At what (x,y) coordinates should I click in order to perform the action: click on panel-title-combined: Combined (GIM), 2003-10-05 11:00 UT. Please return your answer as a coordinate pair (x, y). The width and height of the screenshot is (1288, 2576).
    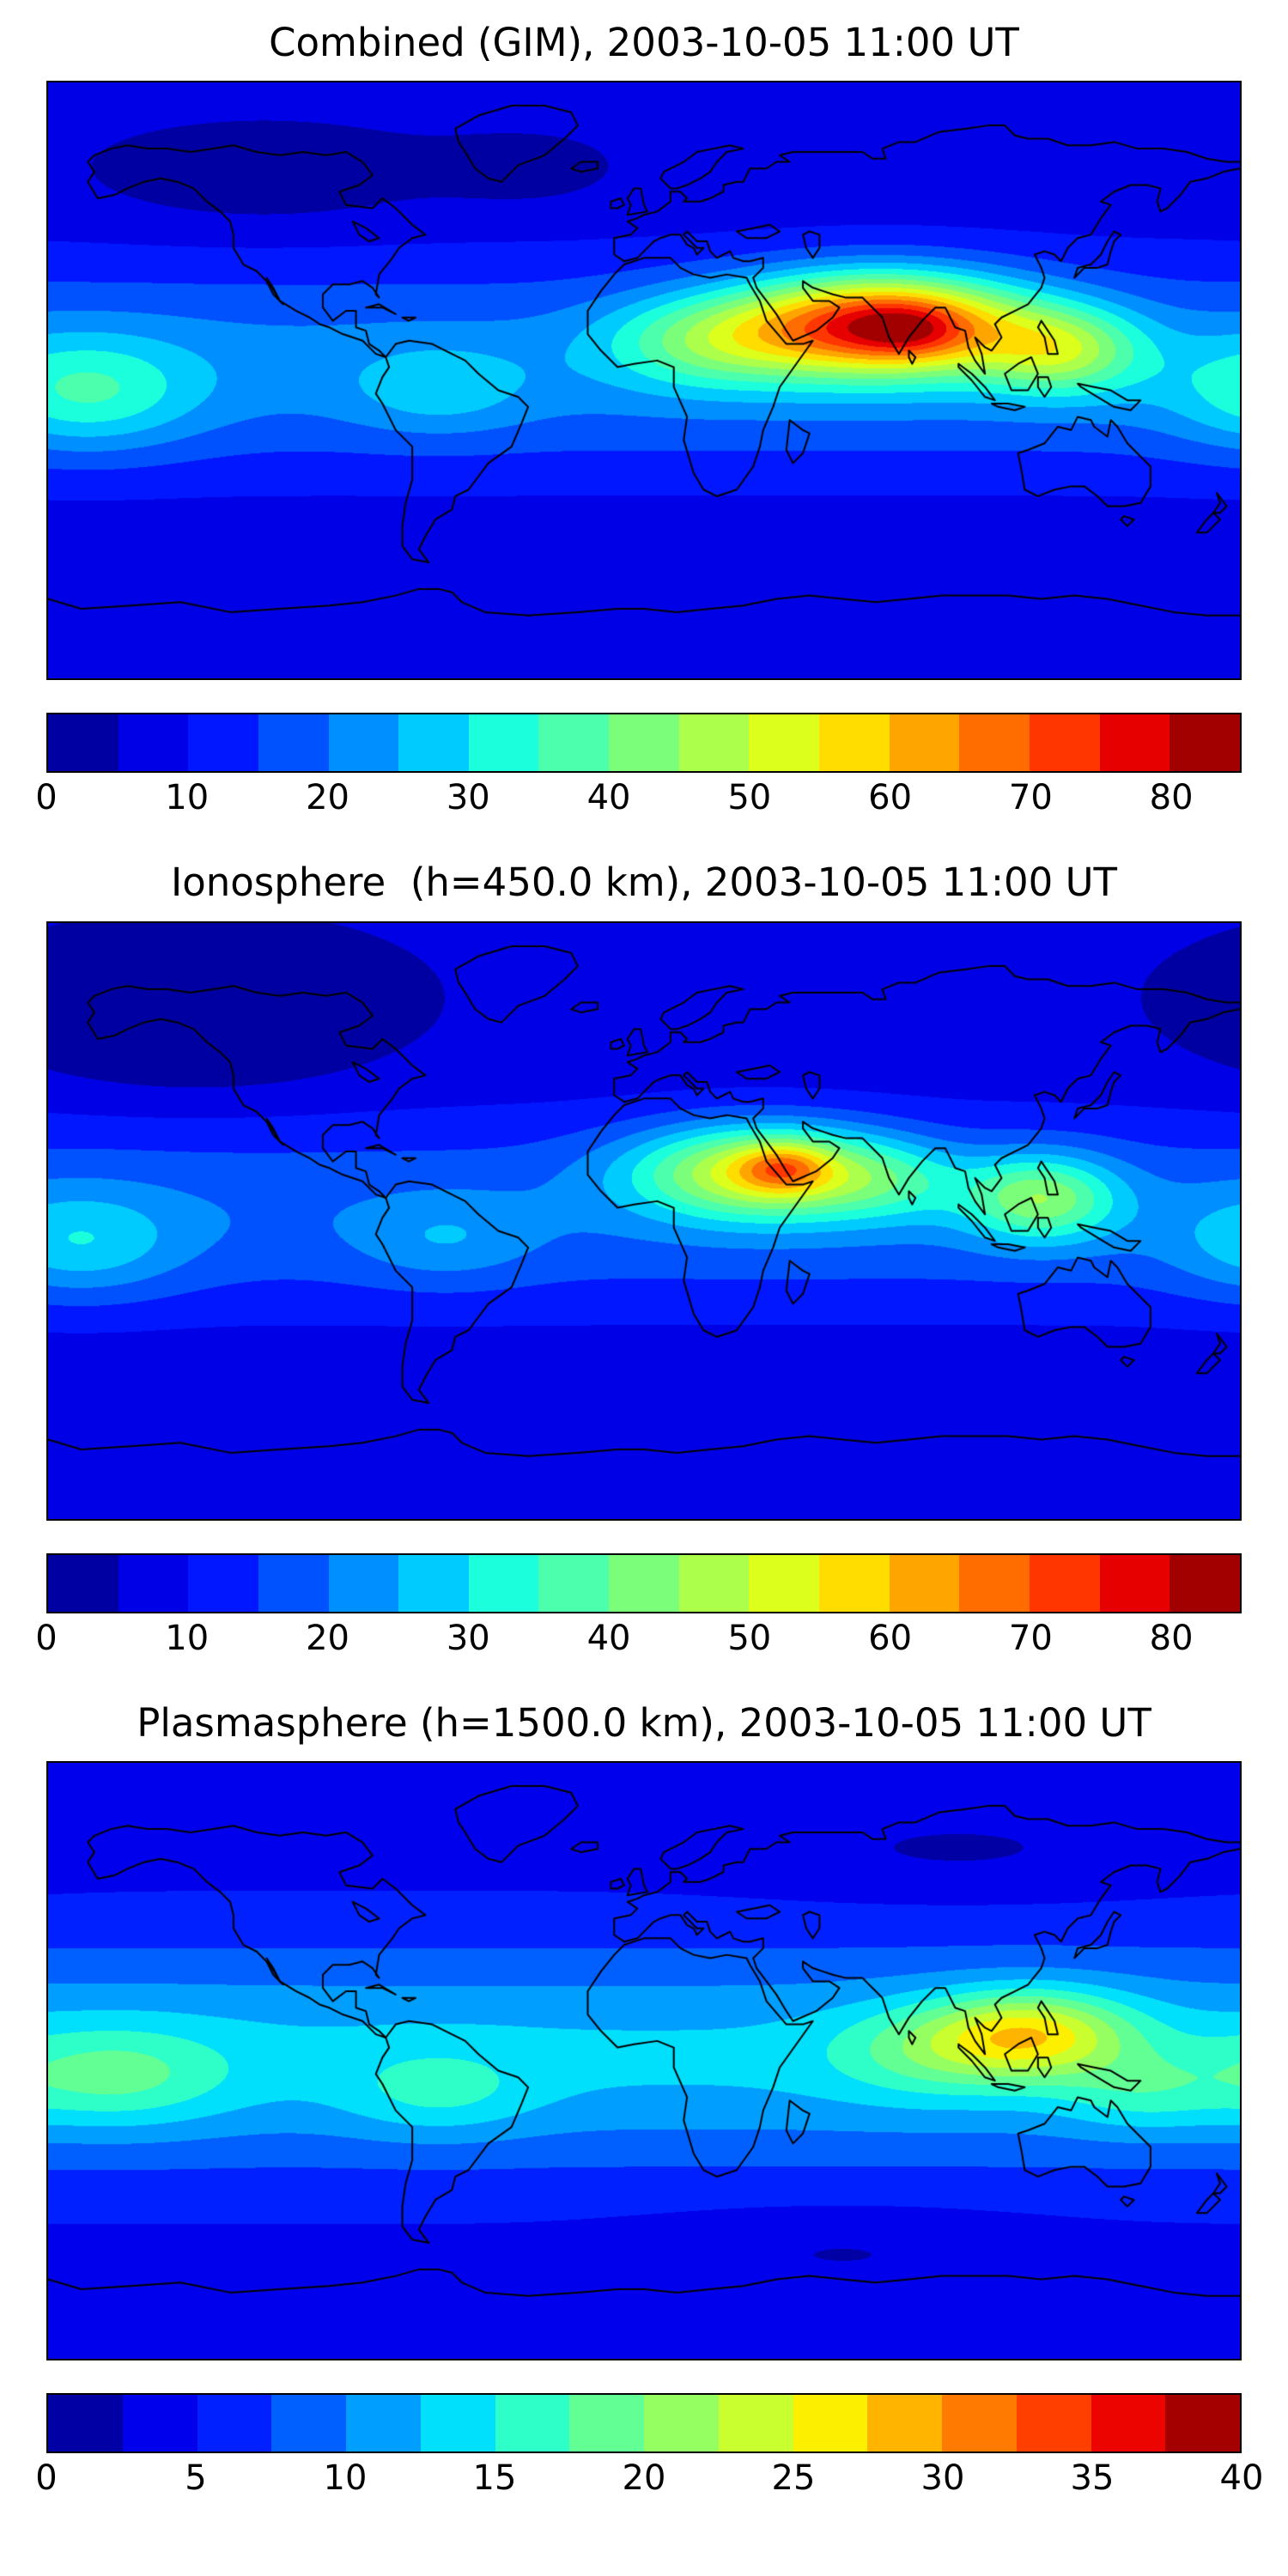
    Looking at the image, I should click on (644, 42).